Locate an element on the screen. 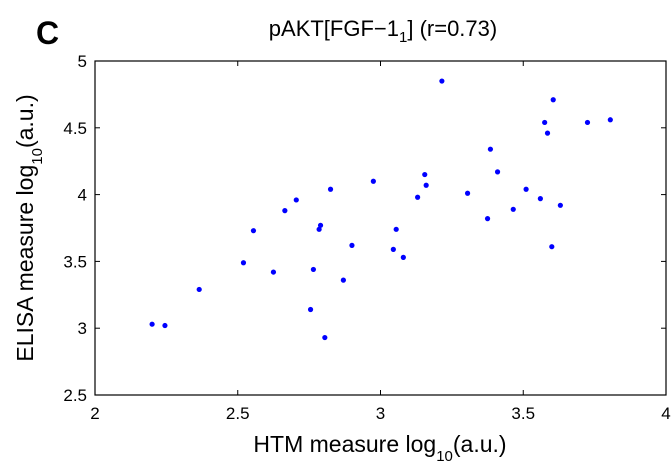 This screenshot has width=672, height=474. y-tick-label: 3.5 is located at coordinates (75, 261).